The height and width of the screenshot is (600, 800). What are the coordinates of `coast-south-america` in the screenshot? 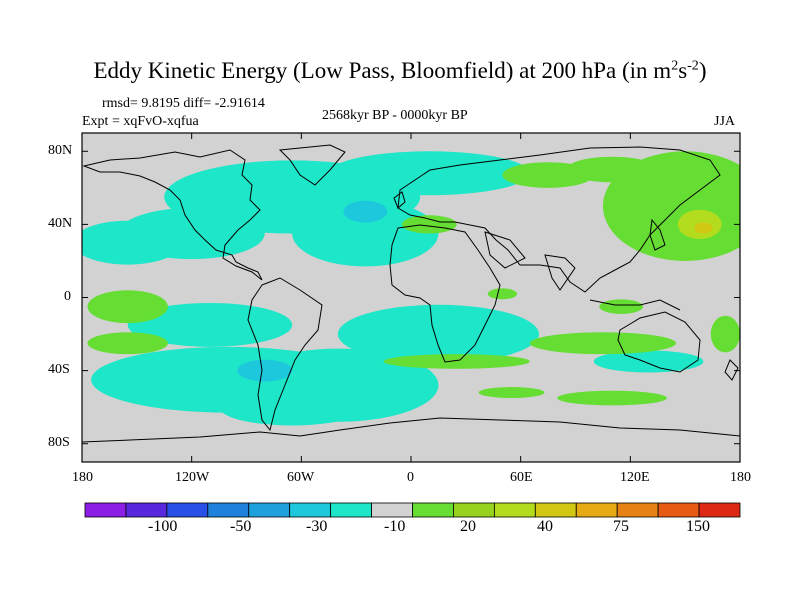 It's located at (285, 354).